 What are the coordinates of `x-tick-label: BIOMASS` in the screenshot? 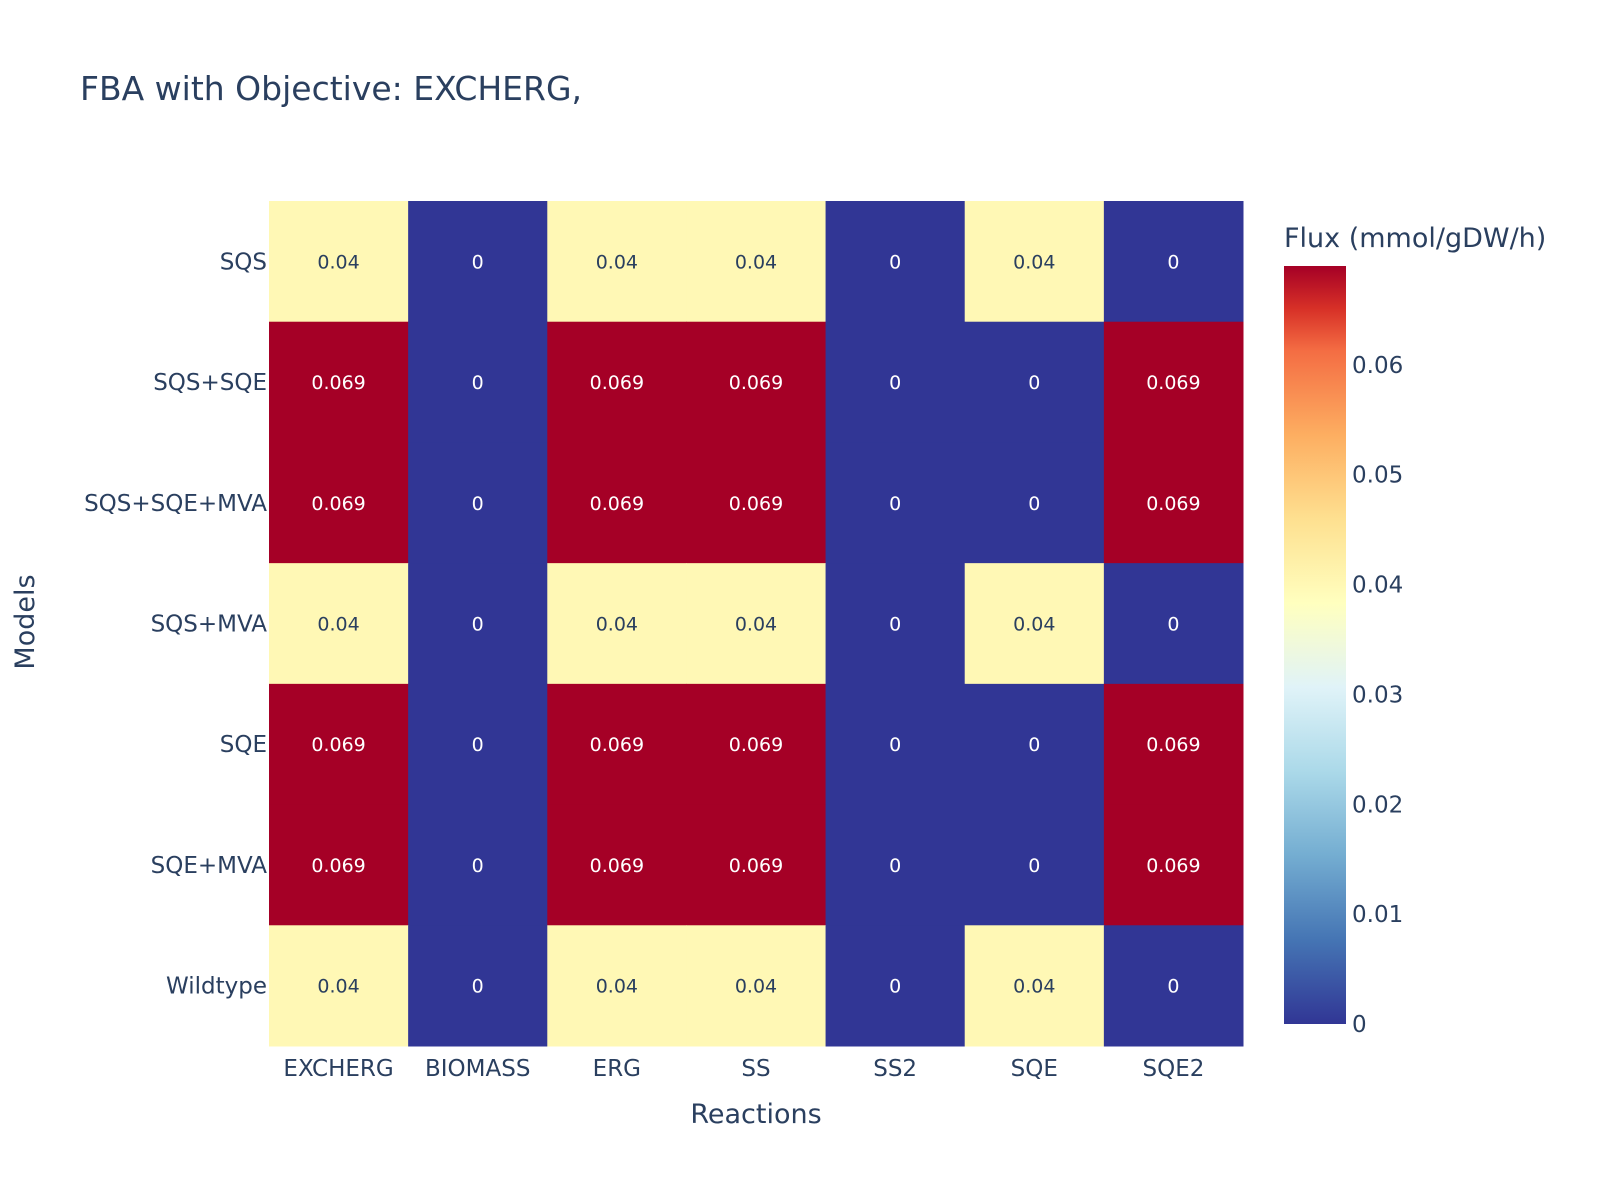 It's located at (477, 1069).